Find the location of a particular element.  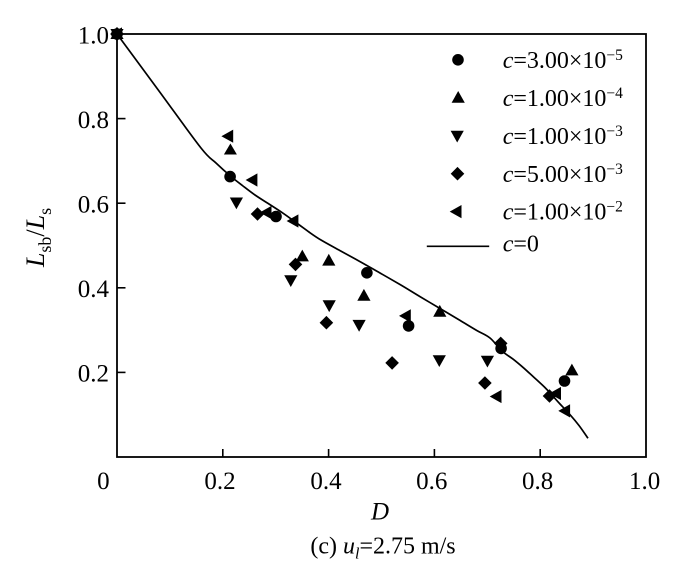

svg-text: c=5.00×10−3 is located at coordinates (563, 174).